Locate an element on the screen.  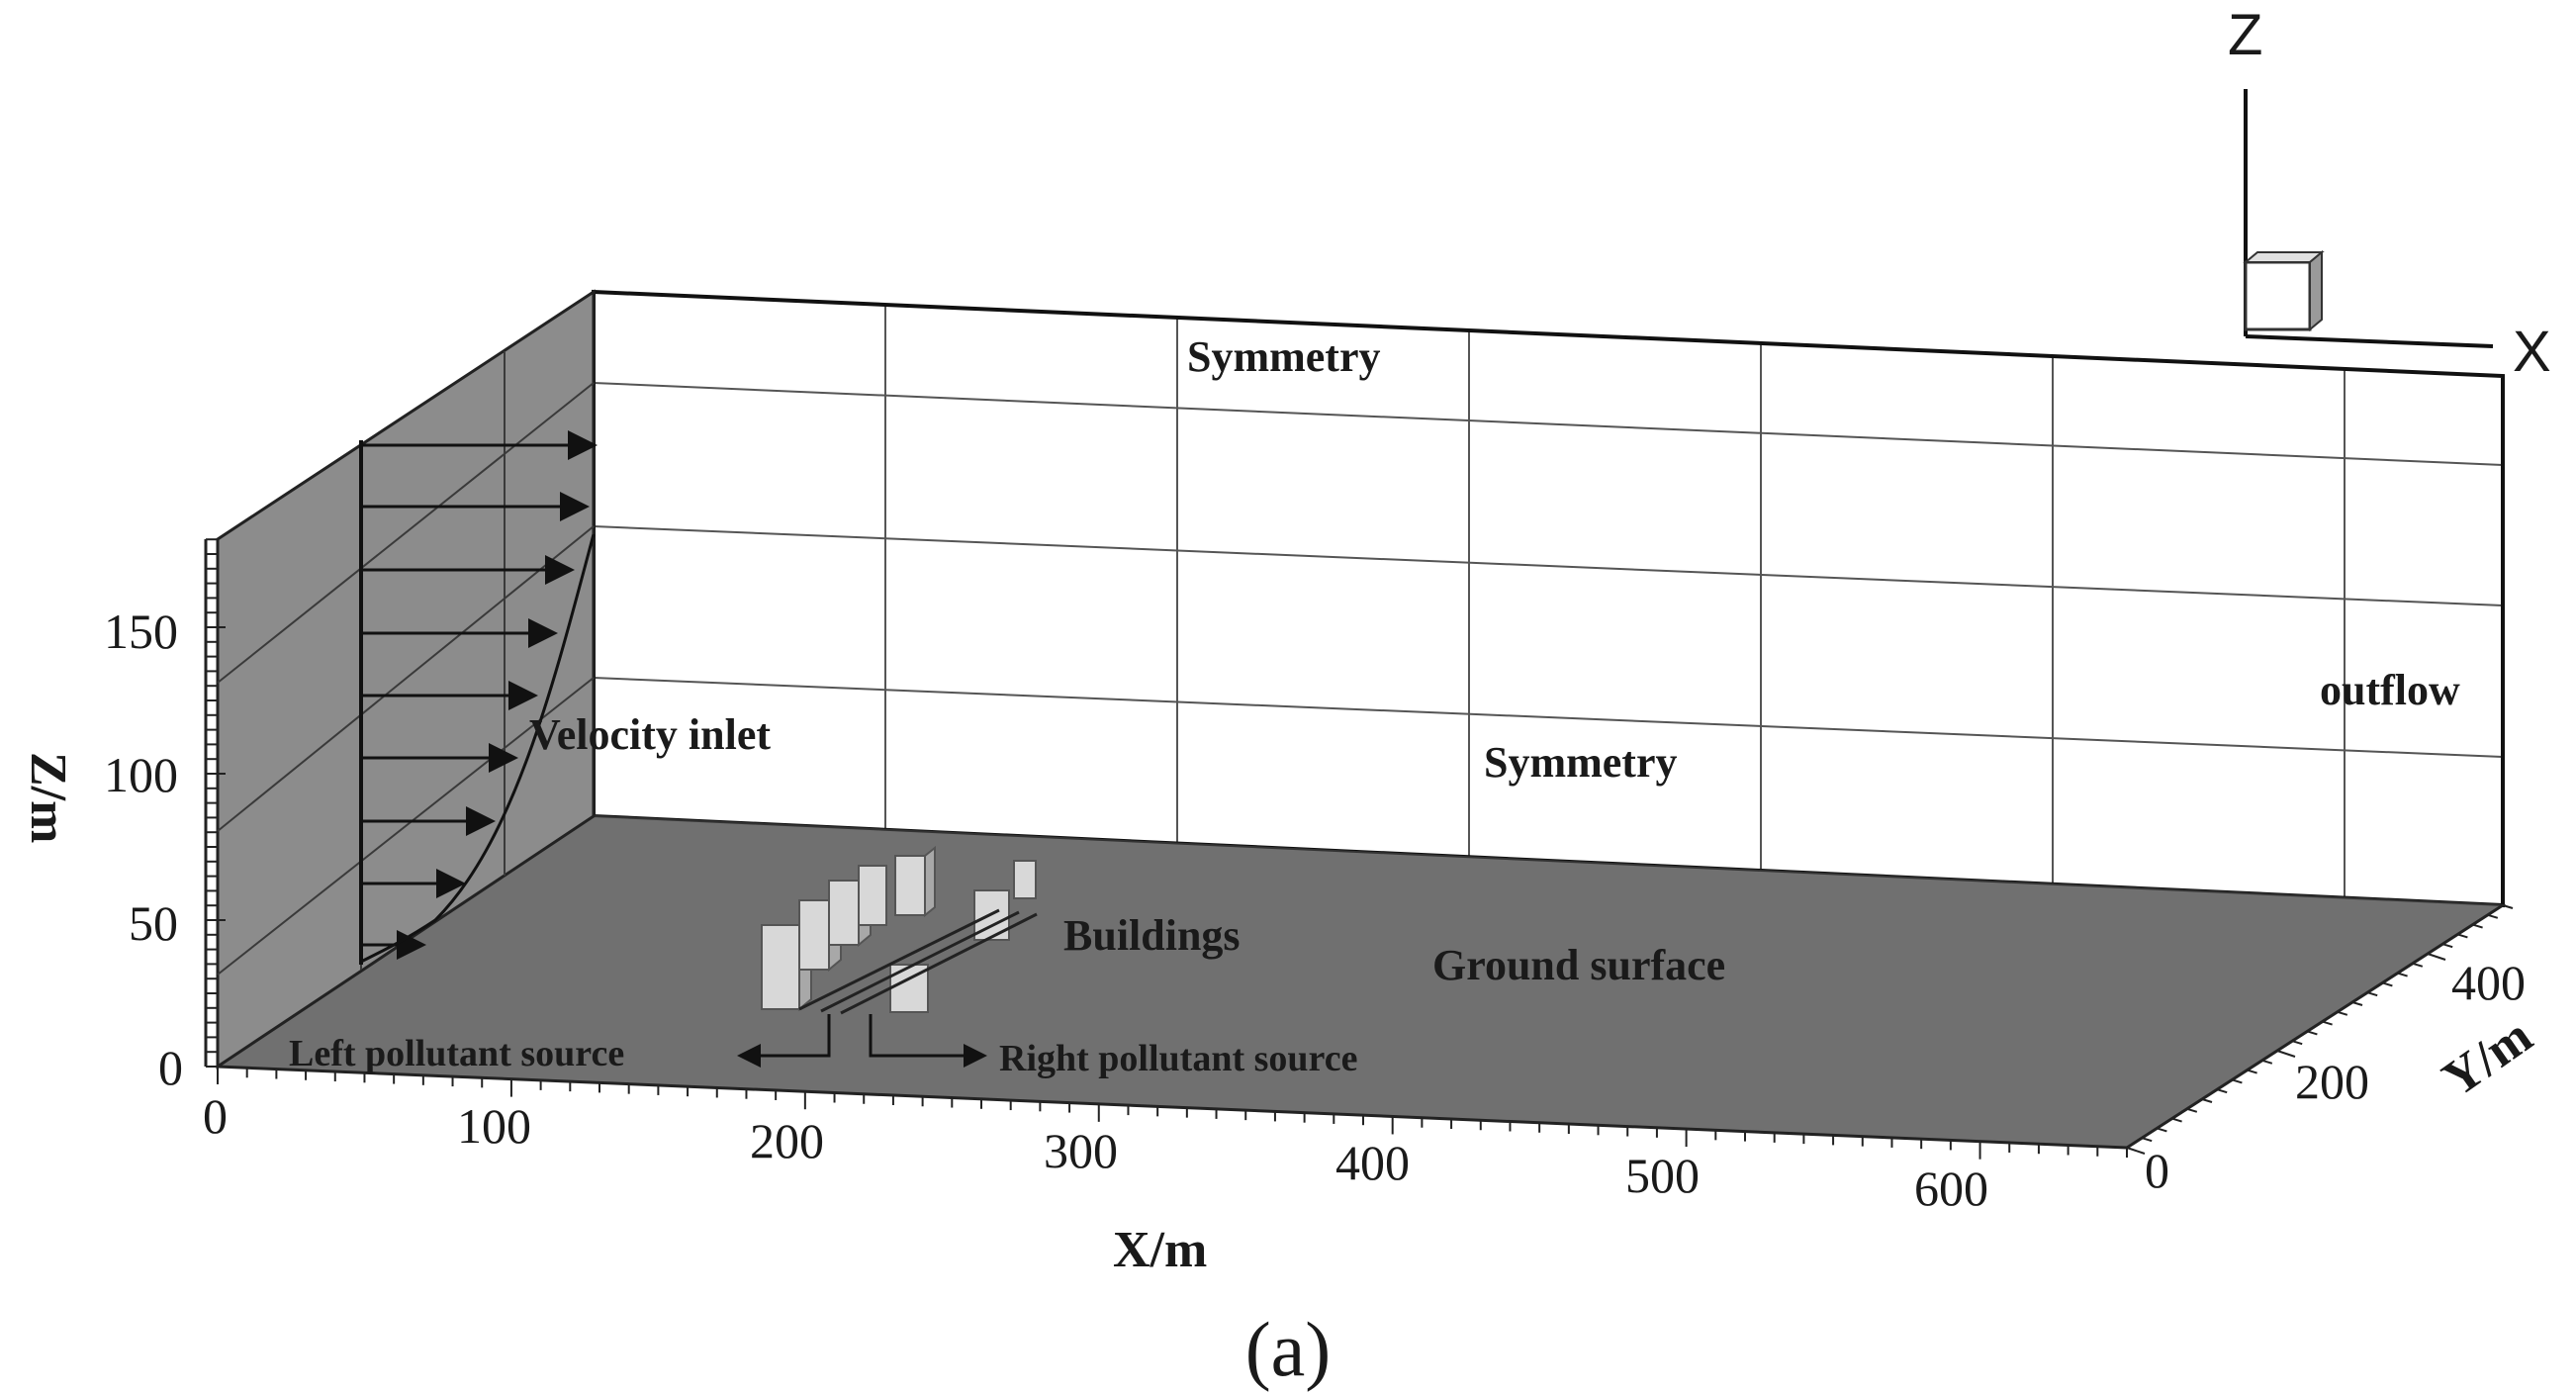
left-source-label: Left pollutant source is located at coordinates (456, 1053).